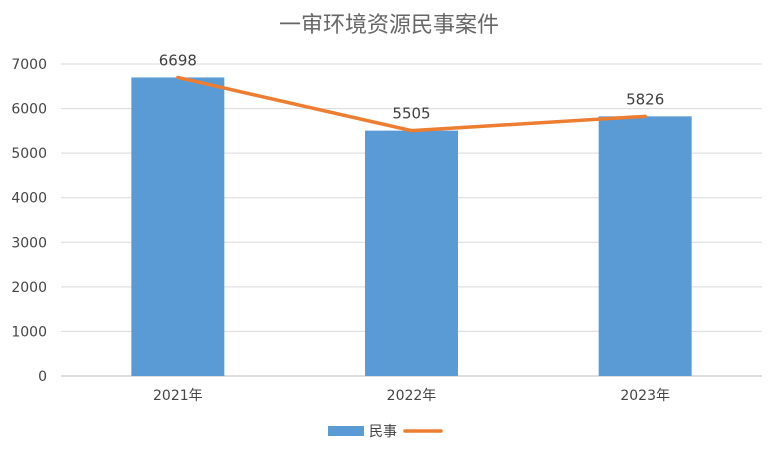 Image resolution: width=780 pixels, height=452 pixels. Describe the element at coordinates (29, 154) in the screenshot. I see `y-tick-label: 5000` at that location.